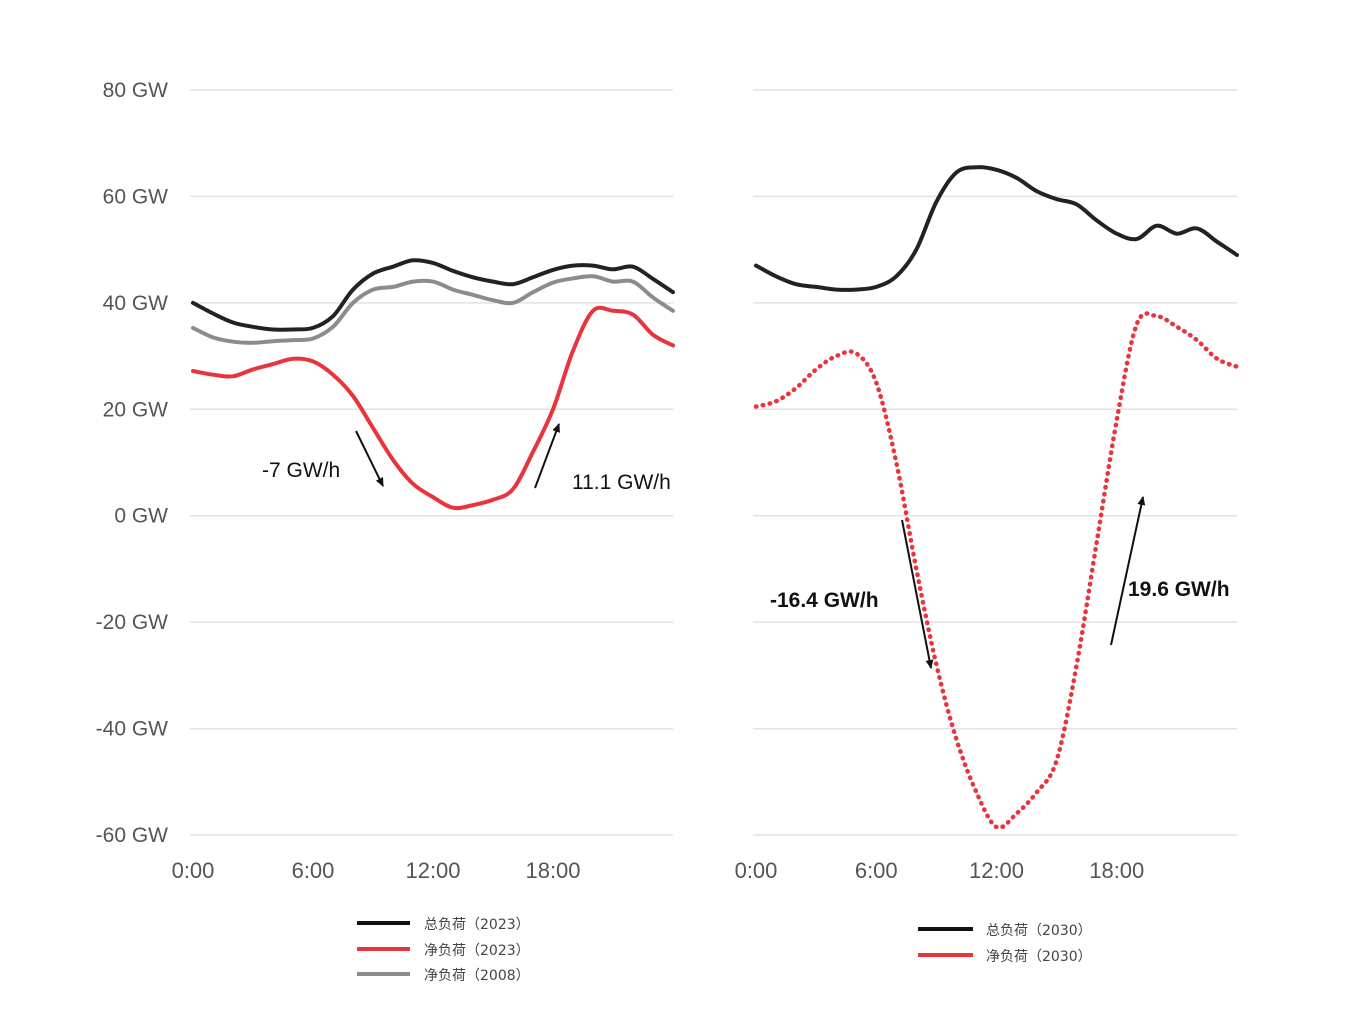 This screenshot has width=1368, height=1012. What do you see at coordinates (1179, 589) in the screenshot?
I see `ramp-up-label: 19.6 GW/h` at bounding box center [1179, 589].